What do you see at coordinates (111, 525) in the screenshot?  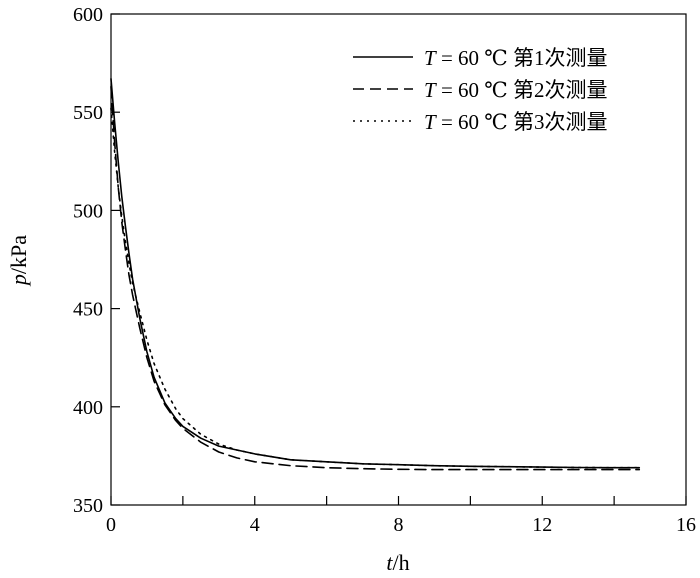 I see `x-tick-label: 0` at bounding box center [111, 525].